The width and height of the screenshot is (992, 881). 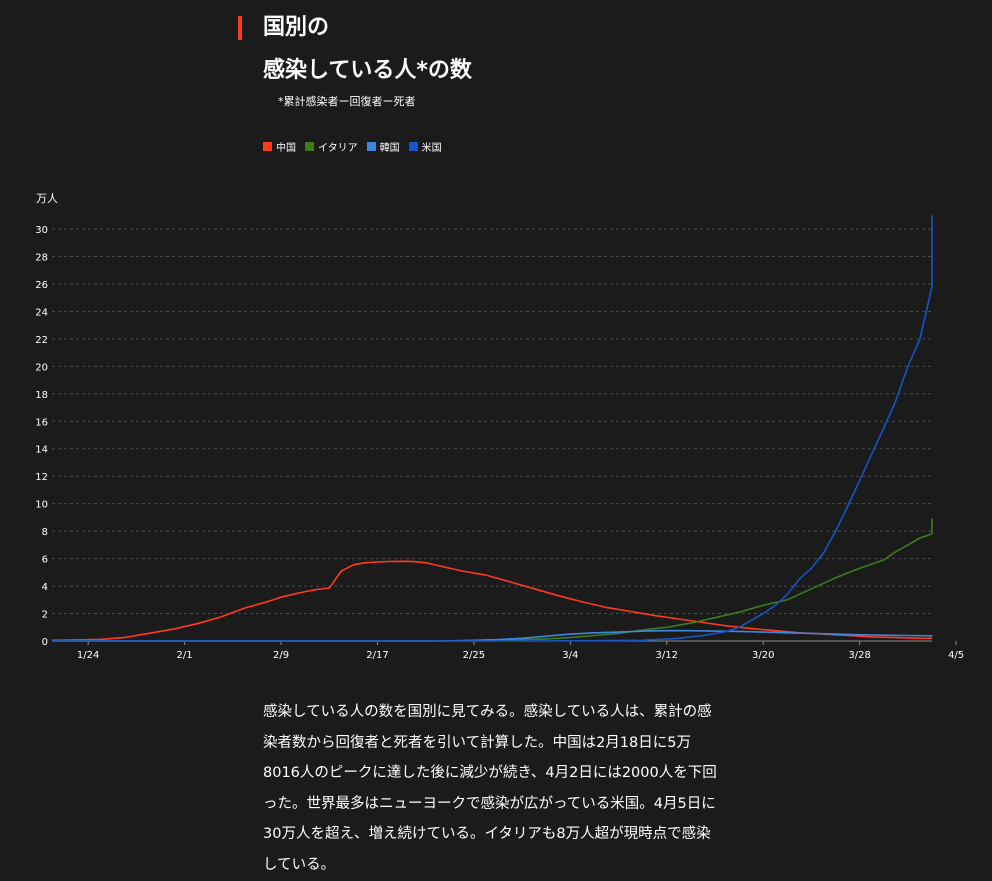 What do you see at coordinates (286, 148) in the screenshot?
I see `legend-label-china: 中国` at bounding box center [286, 148].